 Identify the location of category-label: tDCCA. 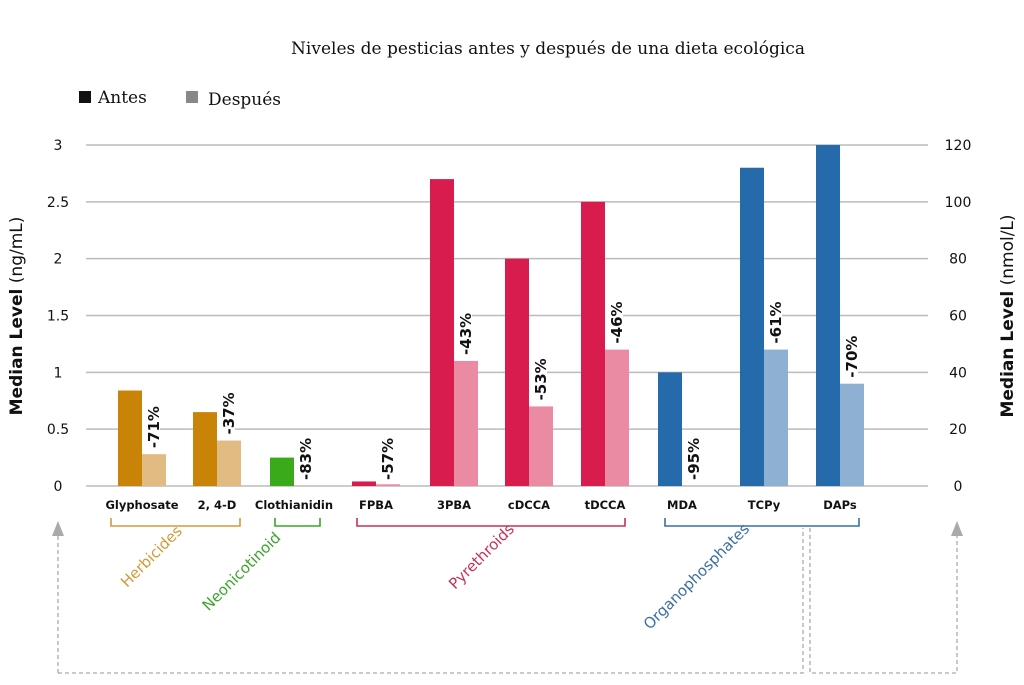
(605, 505).